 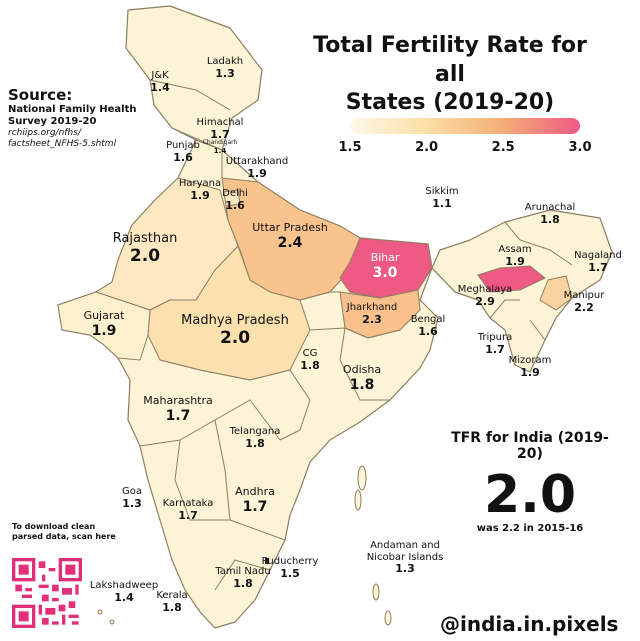 I want to click on state-label-puducherry: Puducherry 1.5, so click(x=290, y=568).